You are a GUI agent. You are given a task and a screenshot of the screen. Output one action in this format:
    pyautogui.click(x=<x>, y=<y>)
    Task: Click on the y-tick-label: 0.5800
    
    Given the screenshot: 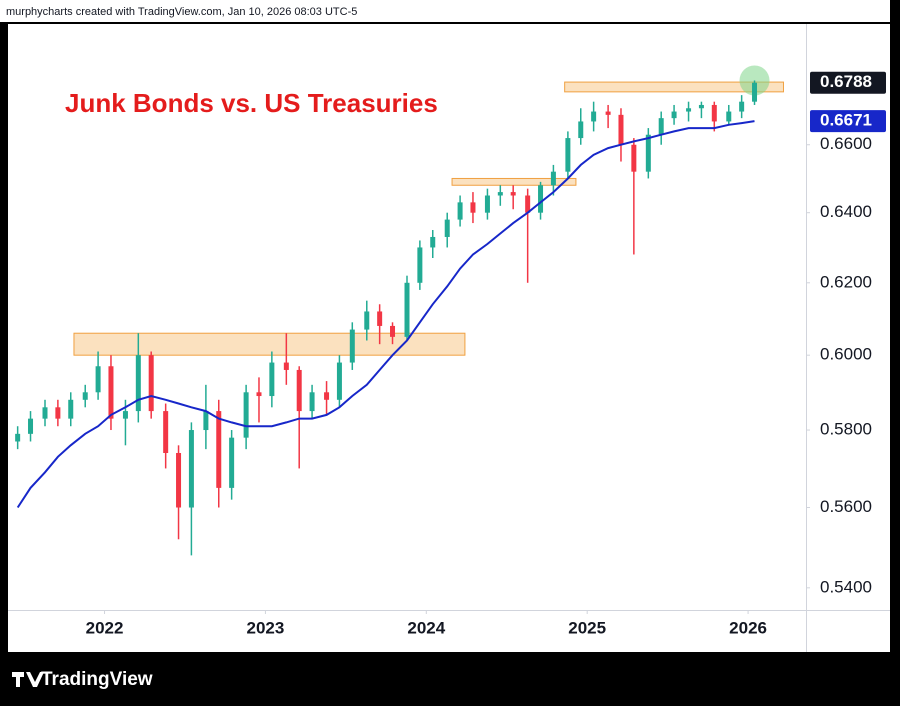 What is the action you would take?
    pyautogui.click(x=846, y=429)
    